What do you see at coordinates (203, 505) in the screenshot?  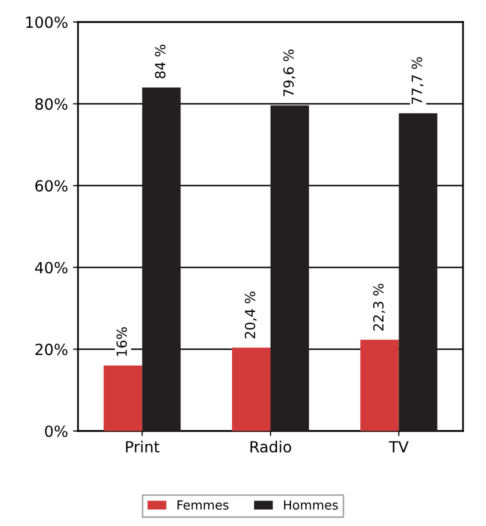 I see `legend-label: Femmes` at bounding box center [203, 505].